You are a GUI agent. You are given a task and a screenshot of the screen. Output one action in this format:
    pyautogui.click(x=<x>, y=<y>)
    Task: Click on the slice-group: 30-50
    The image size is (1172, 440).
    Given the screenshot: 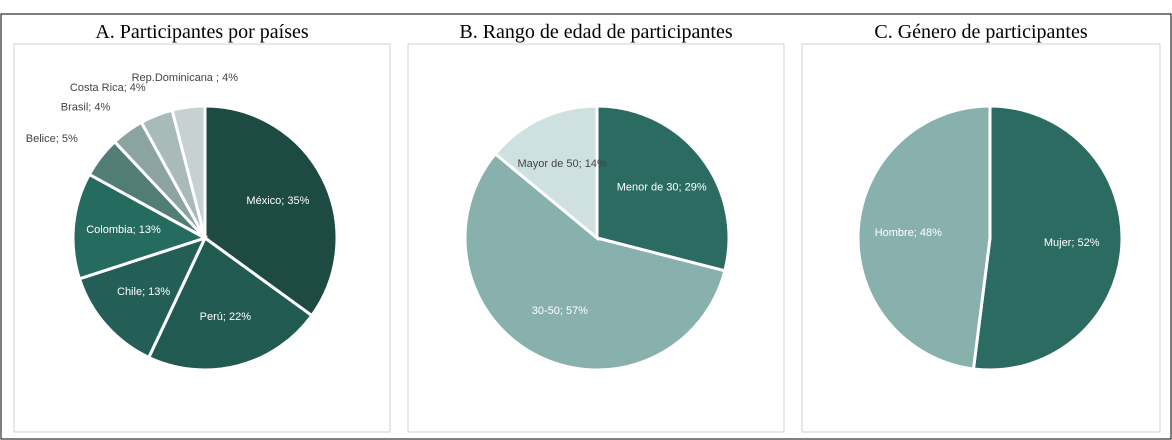 What is the action you would take?
    pyautogui.click(x=595, y=261)
    